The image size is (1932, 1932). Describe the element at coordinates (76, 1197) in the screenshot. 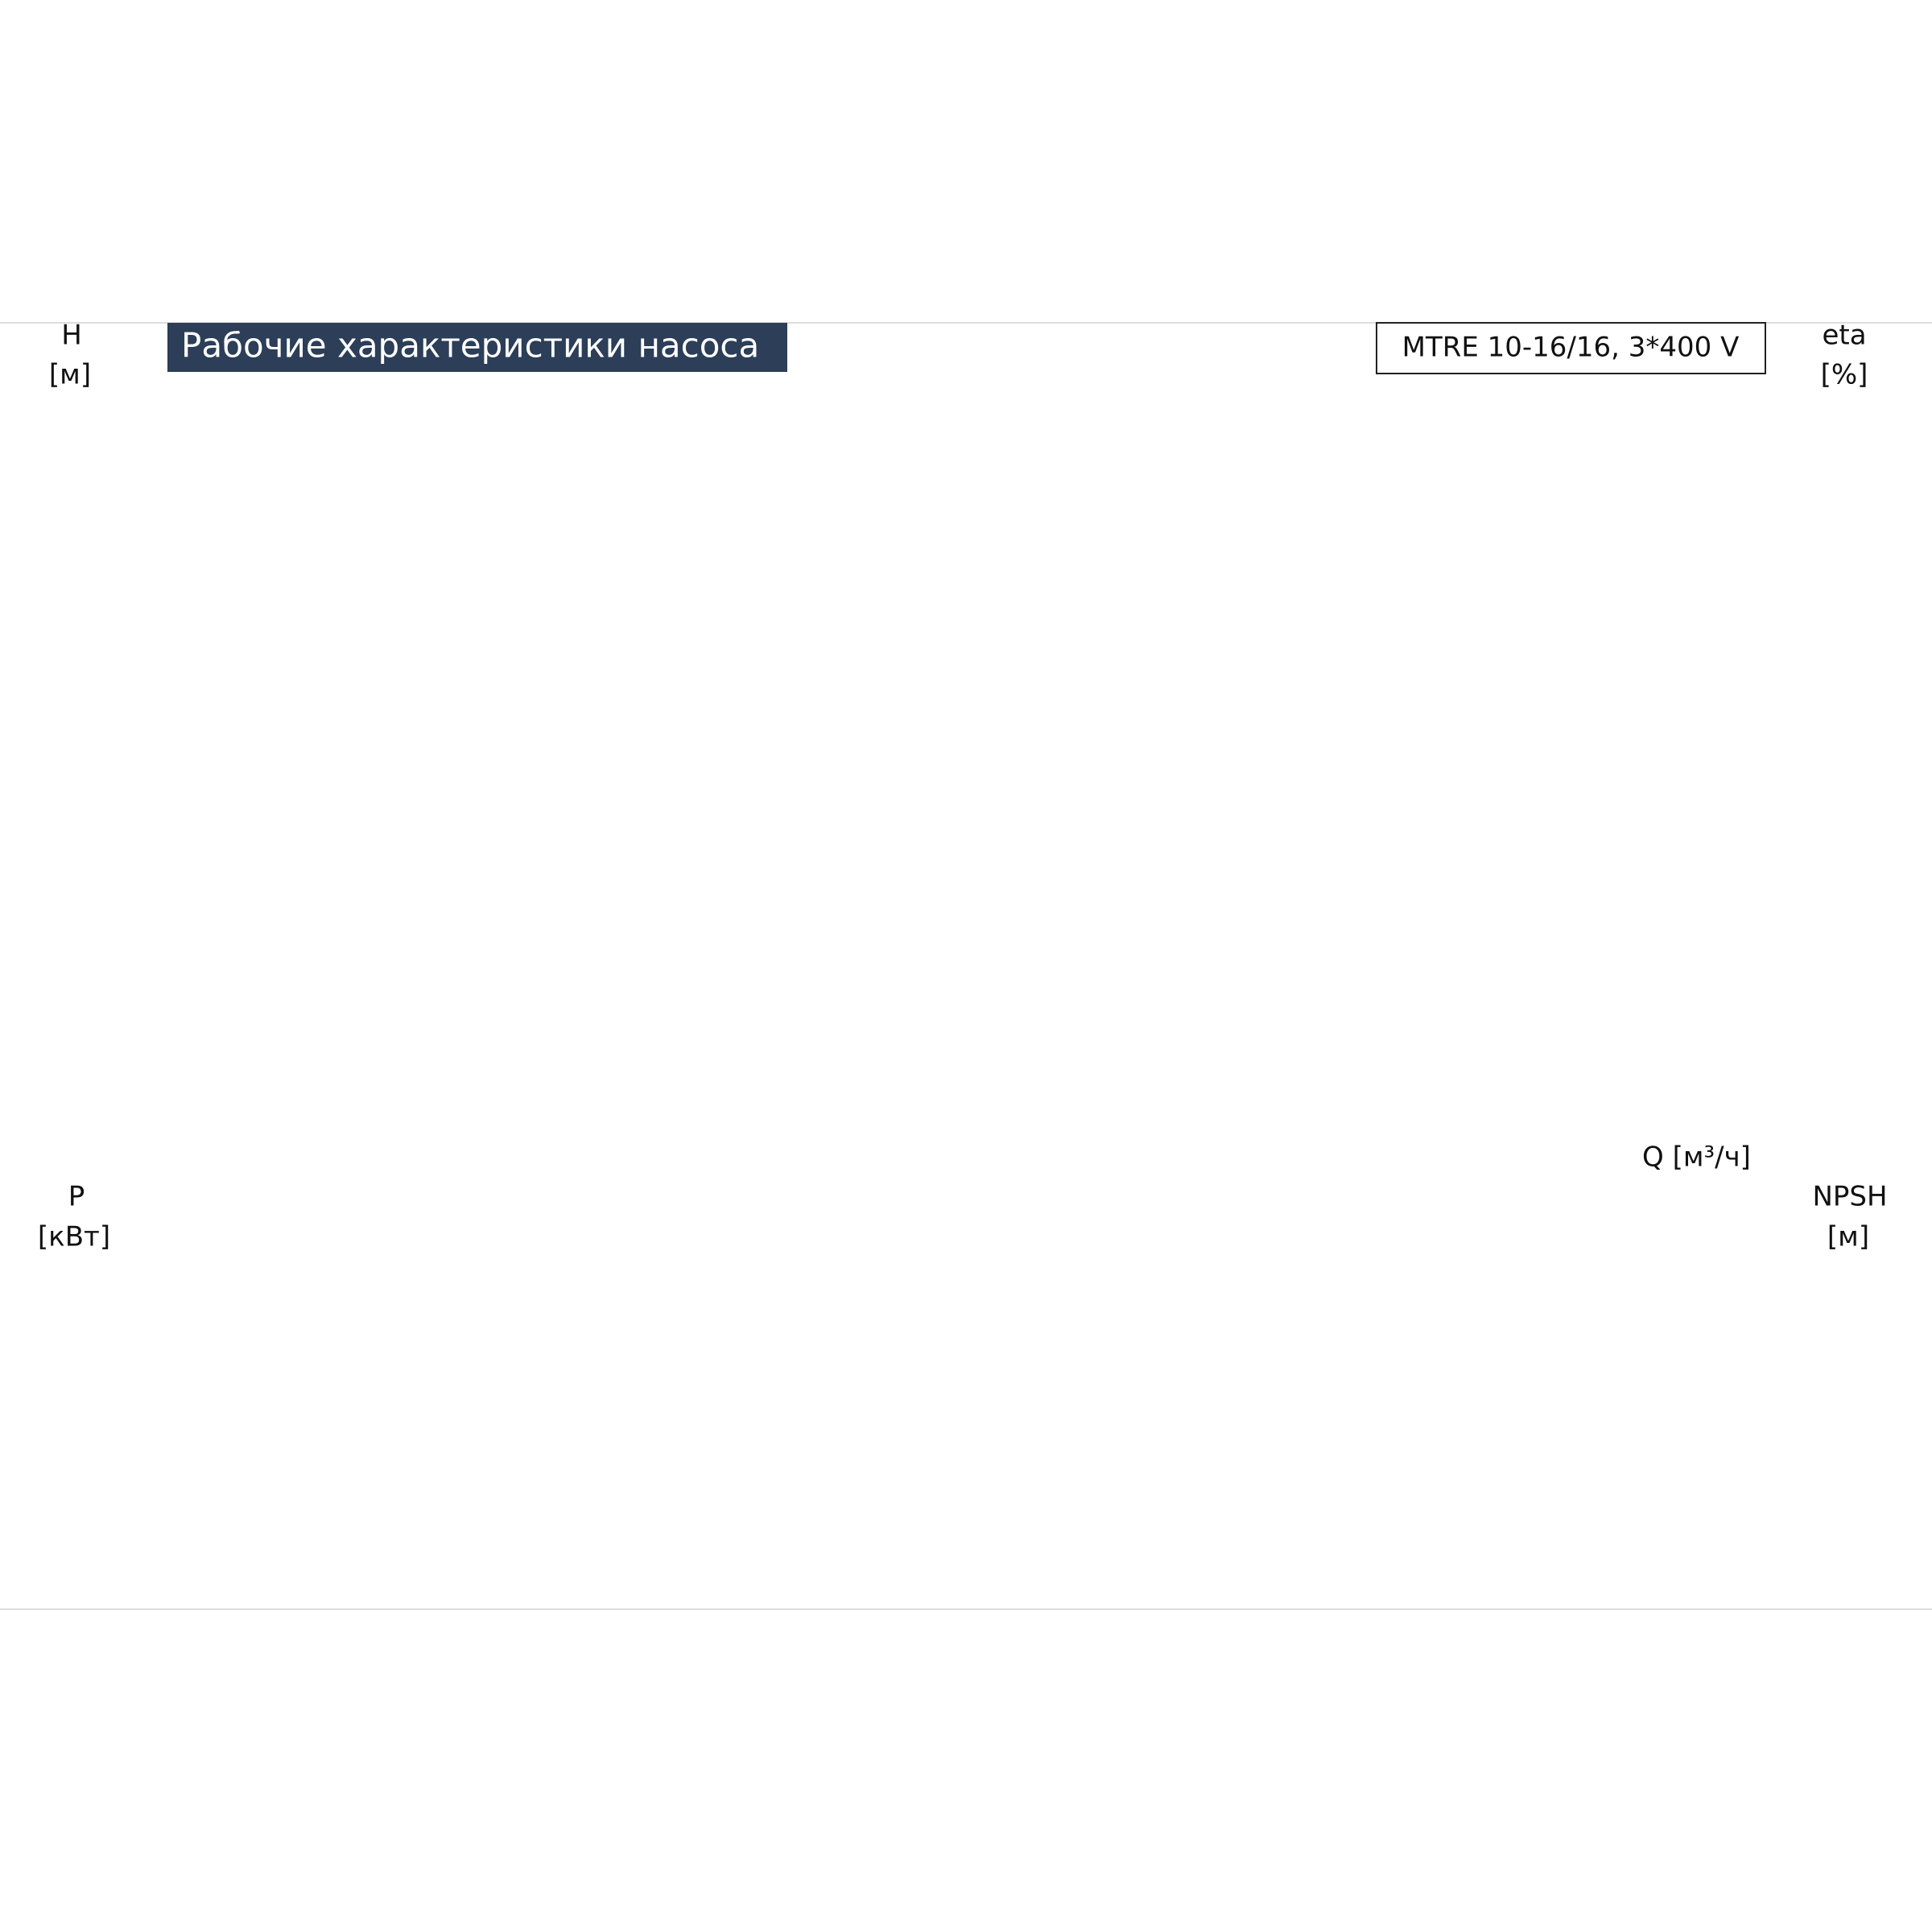

I see `y-axis-label: P` at that location.